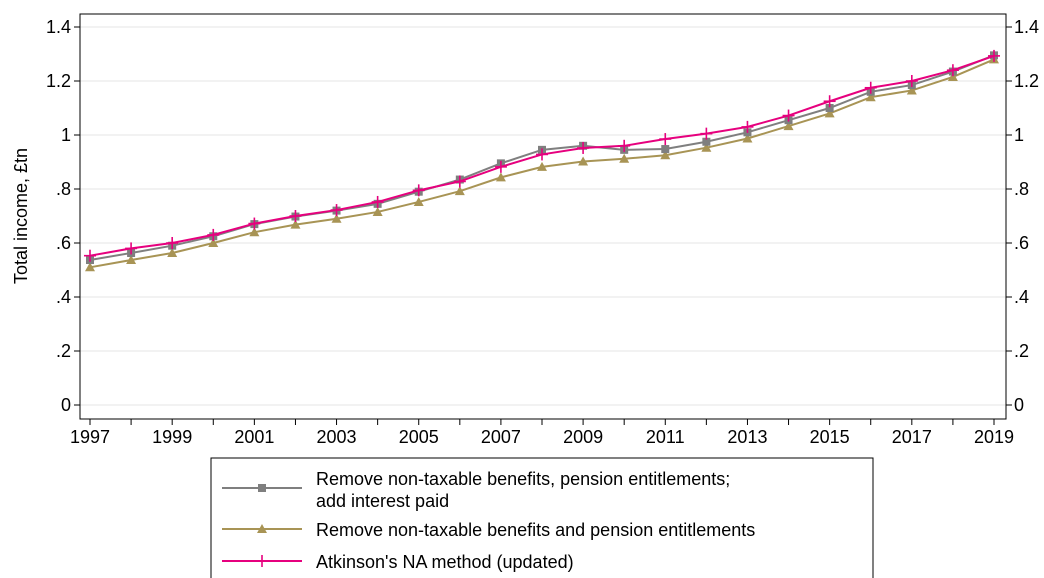 Image resolution: width=1044 pixels, height=578 pixels. What do you see at coordinates (501, 437) in the screenshot?
I see `x-tick-label: 2007` at bounding box center [501, 437].